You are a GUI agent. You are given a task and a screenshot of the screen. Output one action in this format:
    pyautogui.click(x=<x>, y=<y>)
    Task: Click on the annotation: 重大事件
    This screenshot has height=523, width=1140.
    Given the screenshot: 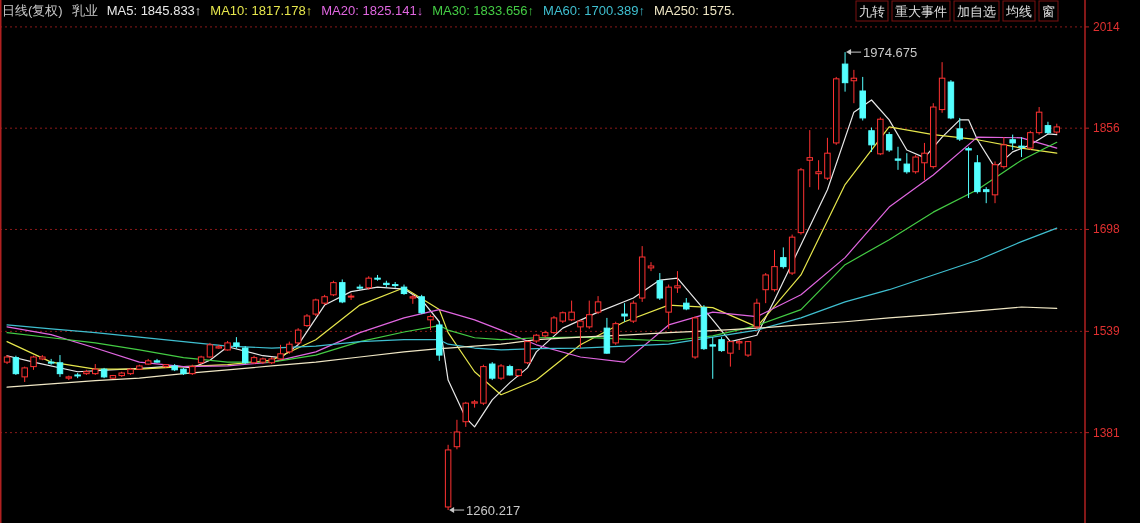 What is the action you would take?
    pyautogui.click(x=921, y=11)
    